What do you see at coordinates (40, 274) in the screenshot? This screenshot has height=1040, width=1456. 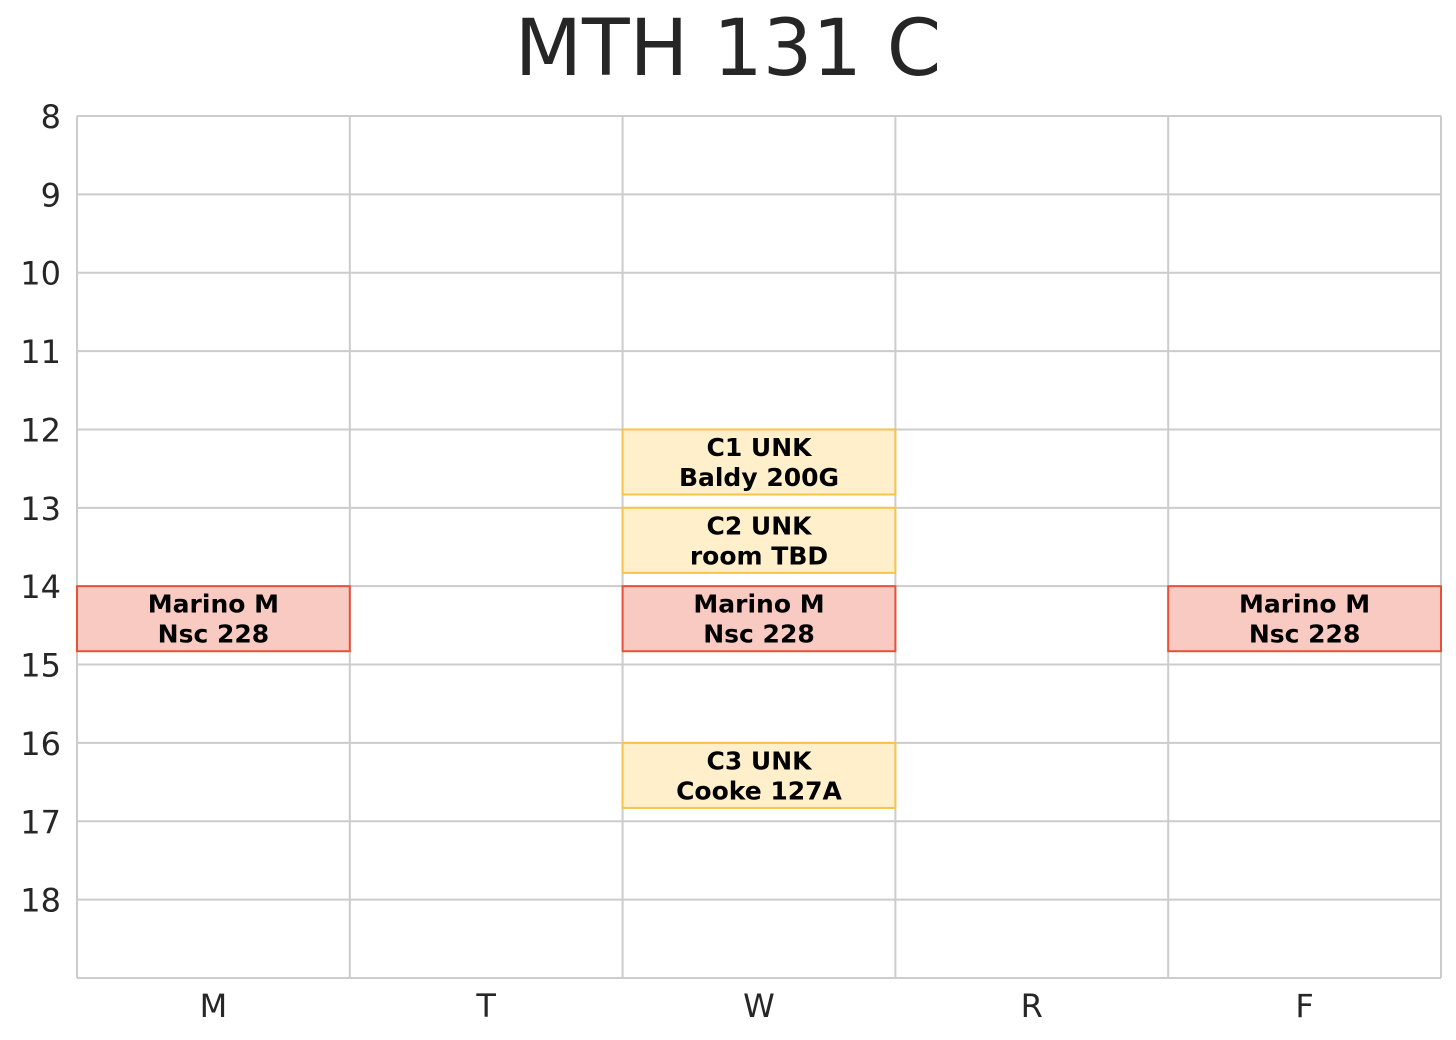 I see `y-tick-label: 10` at bounding box center [40, 274].